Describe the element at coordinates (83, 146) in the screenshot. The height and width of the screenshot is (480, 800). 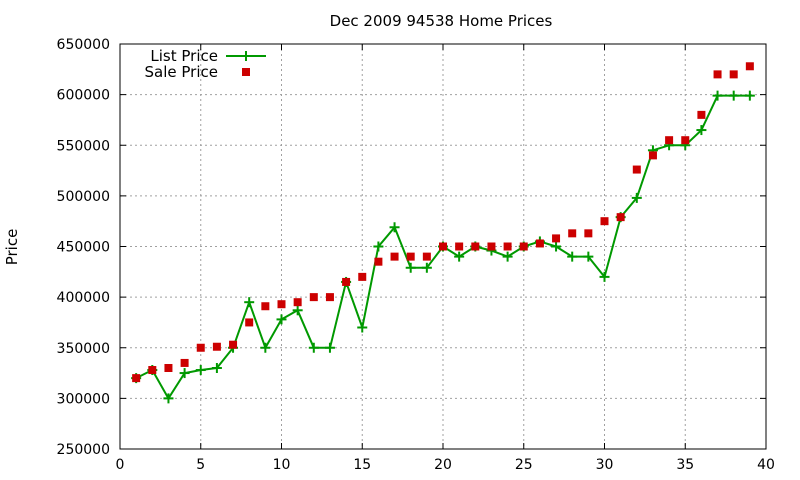
I see `y-tick-label: 550000` at that location.